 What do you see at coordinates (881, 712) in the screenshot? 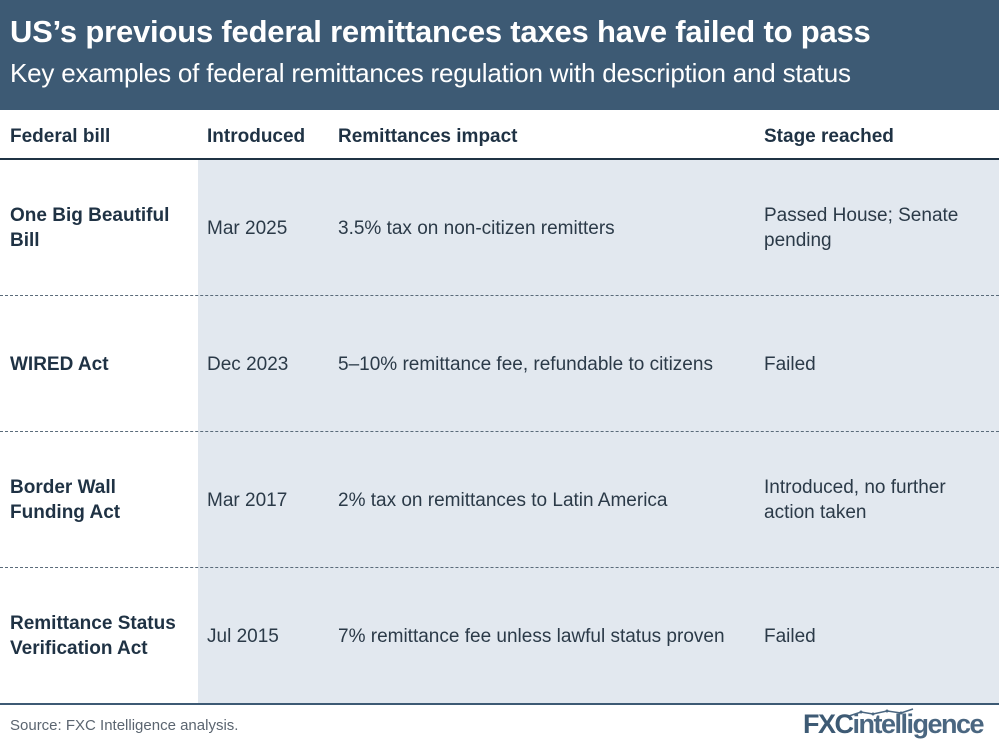
I see `logo-trend-line-icon` at bounding box center [881, 712].